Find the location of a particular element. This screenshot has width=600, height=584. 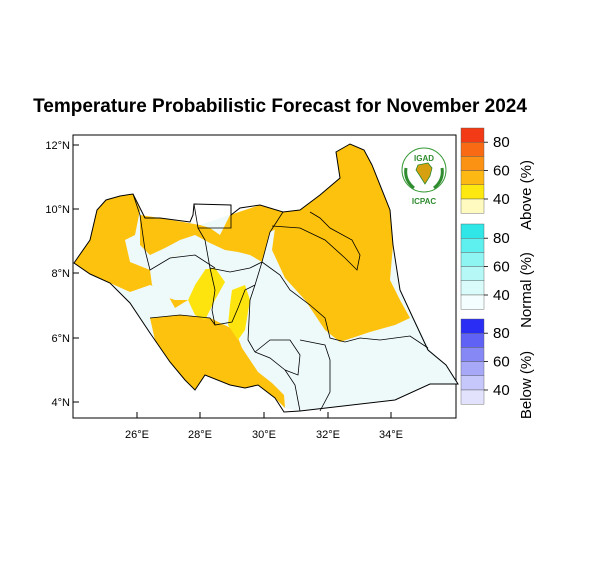

x-tick-label: 28°E is located at coordinates (200, 435).